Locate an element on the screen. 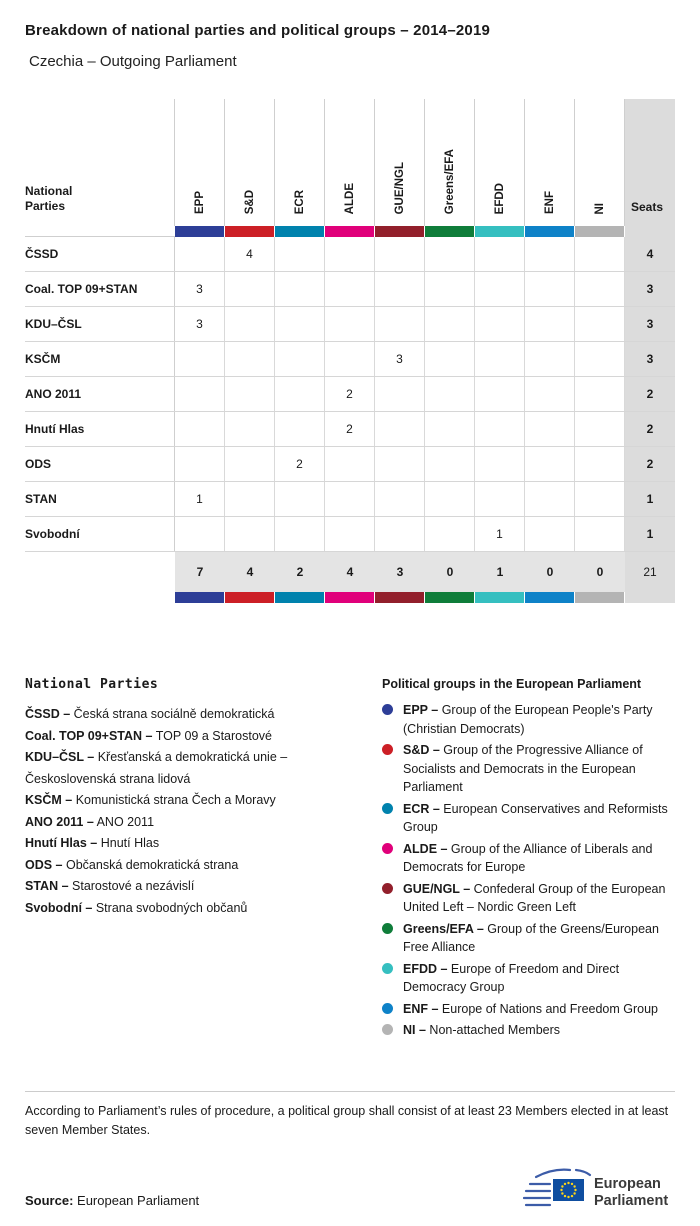 Image resolution: width=700 pixels, height=1226 pixels. row-seats-cell: 4 is located at coordinates (650, 254).